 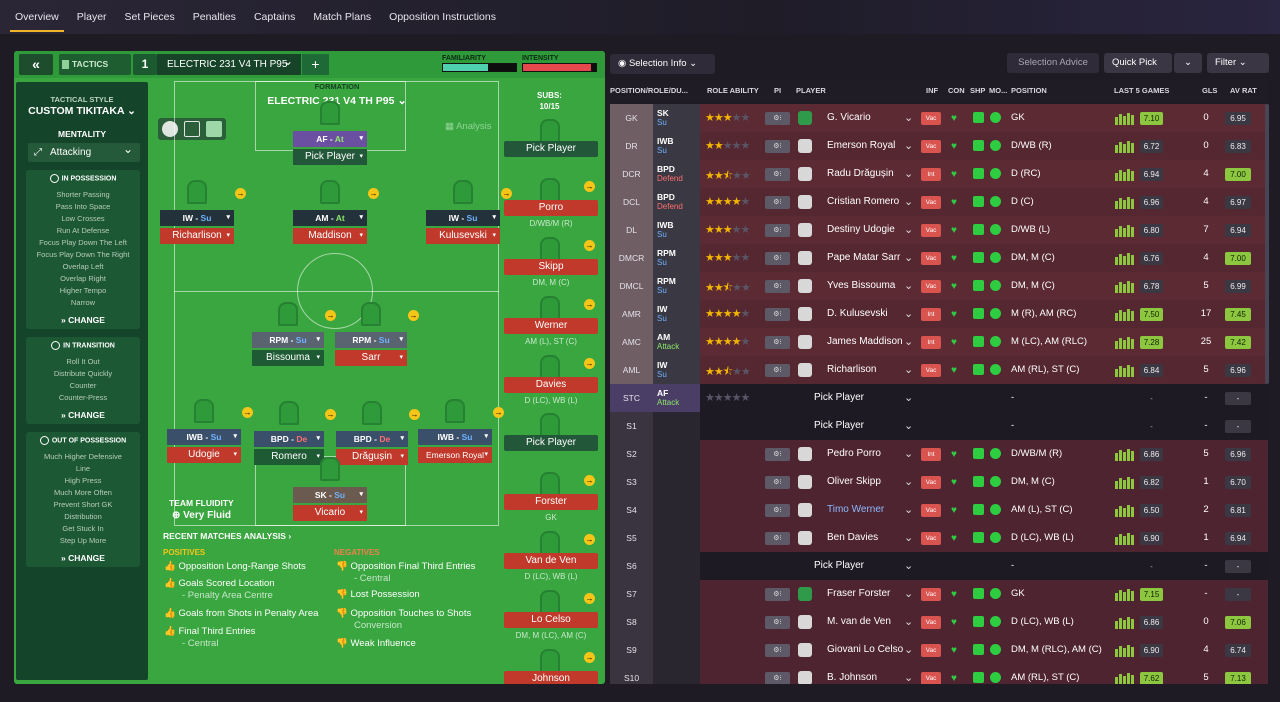 I want to click on col-av-rat: AV RAT, so click(x=1243, y=90).